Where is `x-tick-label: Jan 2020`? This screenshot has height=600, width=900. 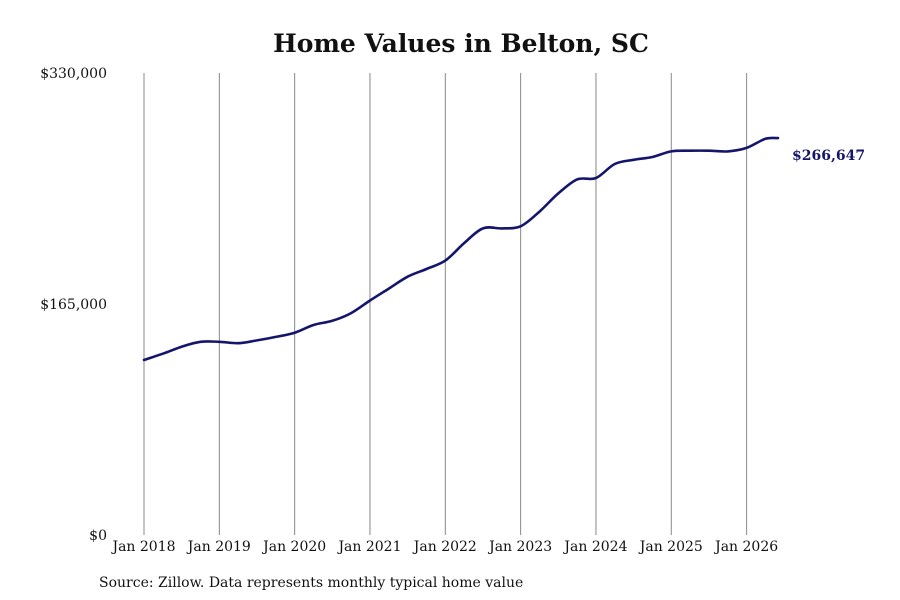 x-tick-label: Jan 2020 is located at coordinates (293, 547).